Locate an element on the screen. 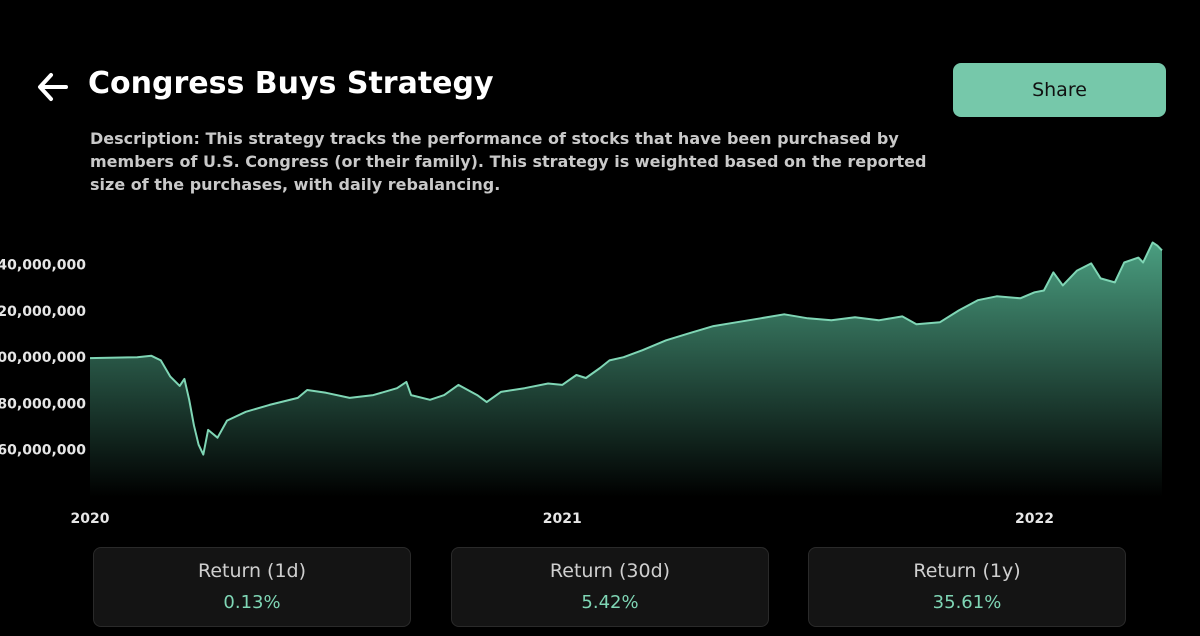 This screenshot has width=1200, height=636. y-tick-label: 120,000,000 is located at coordinates (43, 312).